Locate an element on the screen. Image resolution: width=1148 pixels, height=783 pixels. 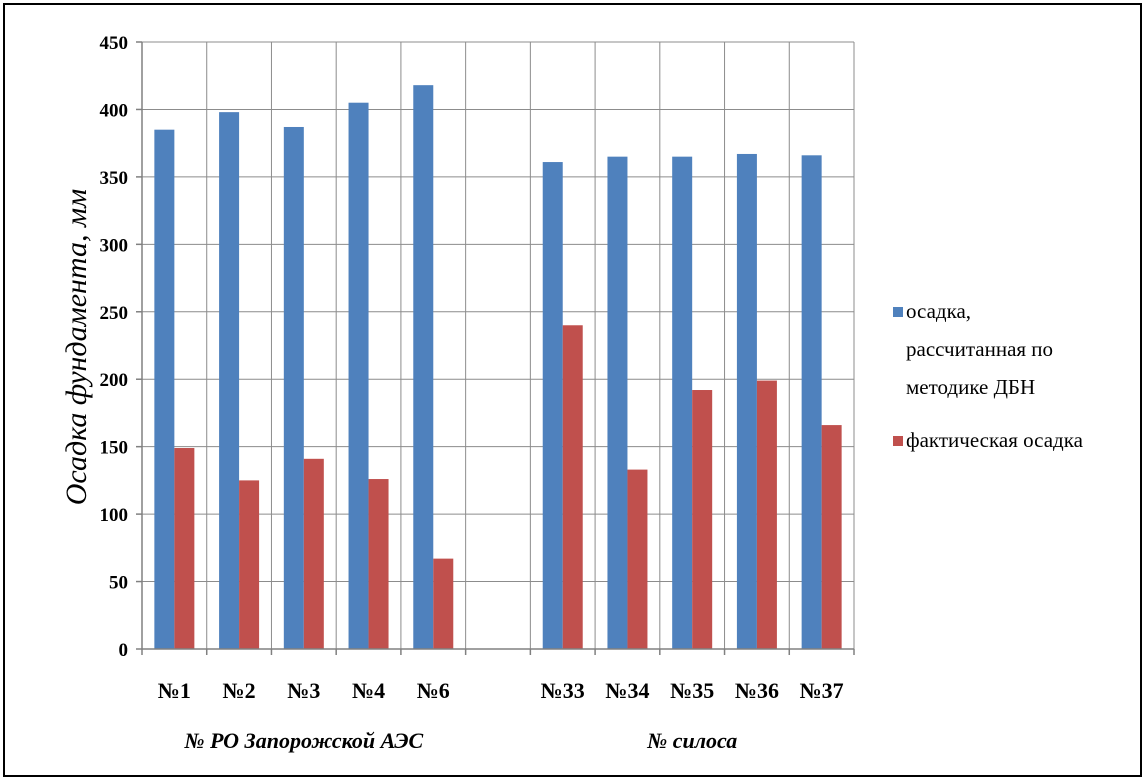
y-tick-label: 350 is located at coordinates (114, 178).